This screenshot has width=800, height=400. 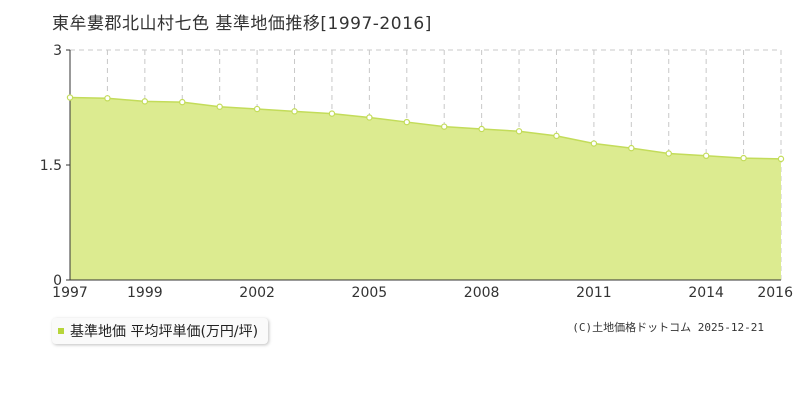 What do you see at coordinates (164, 332) in the screenshot?
I see `legend-label: 基準地価 平均坪単価(万円/坪)` at bounding box center [164, 332].